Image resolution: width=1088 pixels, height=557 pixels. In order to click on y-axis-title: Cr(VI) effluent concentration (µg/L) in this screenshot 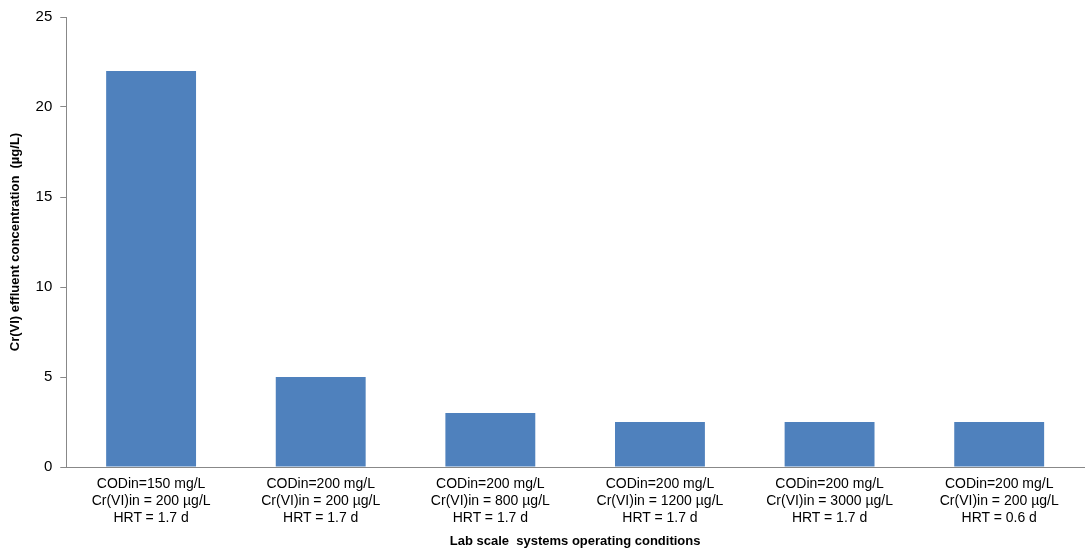, I will do `click(15, 242)`.